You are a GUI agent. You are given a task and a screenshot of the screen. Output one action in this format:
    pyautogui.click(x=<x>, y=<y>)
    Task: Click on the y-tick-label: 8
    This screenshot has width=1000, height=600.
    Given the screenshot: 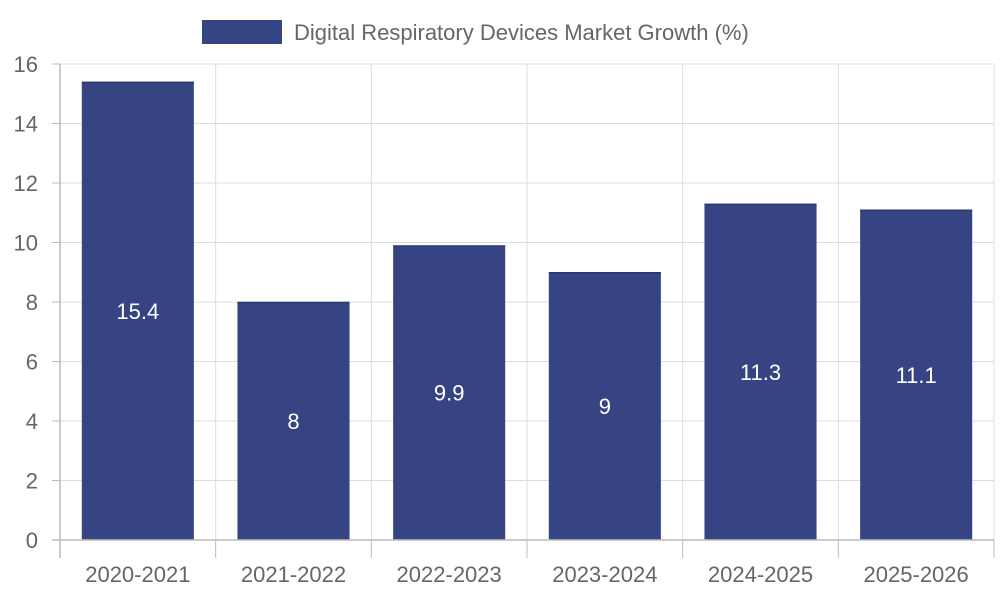 What is the action you would take?
    pyautogui.click(x=32, y=302)
    